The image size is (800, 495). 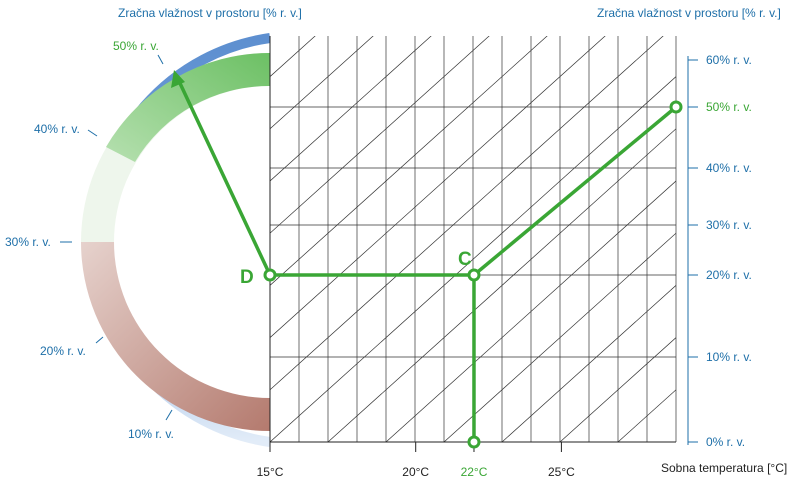 I want to click on point-d-label: D, so click(x=247, y=277).